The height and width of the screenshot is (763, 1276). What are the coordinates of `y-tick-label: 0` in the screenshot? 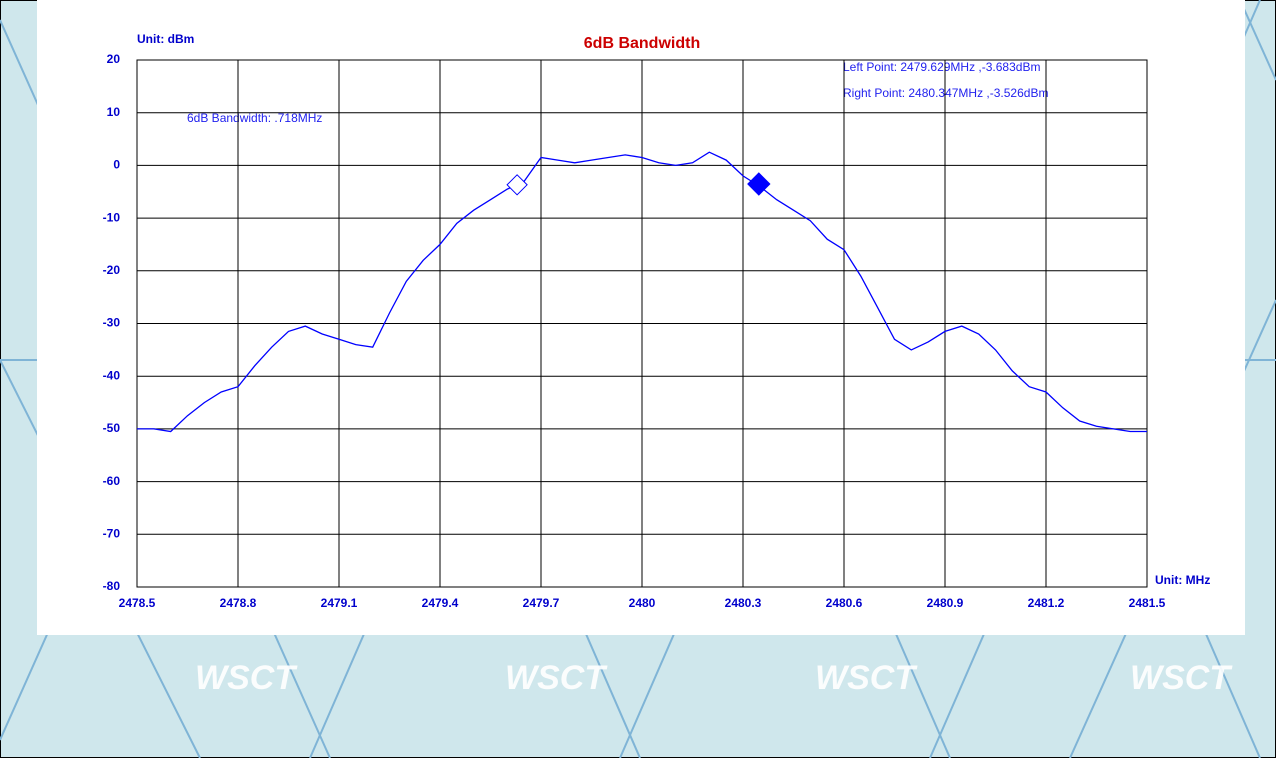 It's located at (116, 165).